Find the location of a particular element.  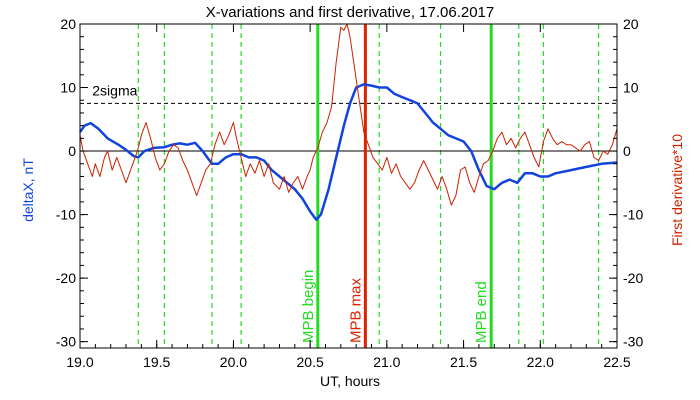

y-tick-label-right: -10 is located at coordinates (633, 215).